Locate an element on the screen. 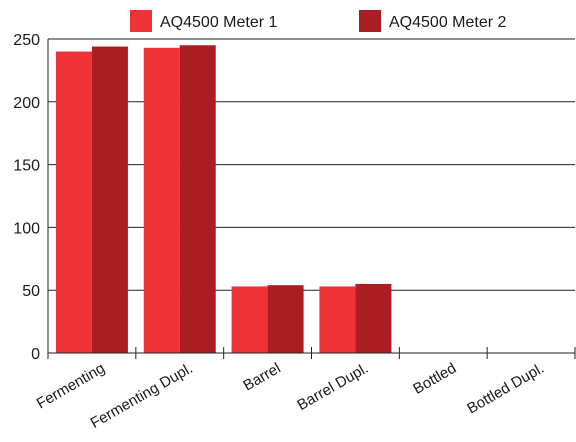  y-tick-label: 100 is located at coordinates (26, 228).